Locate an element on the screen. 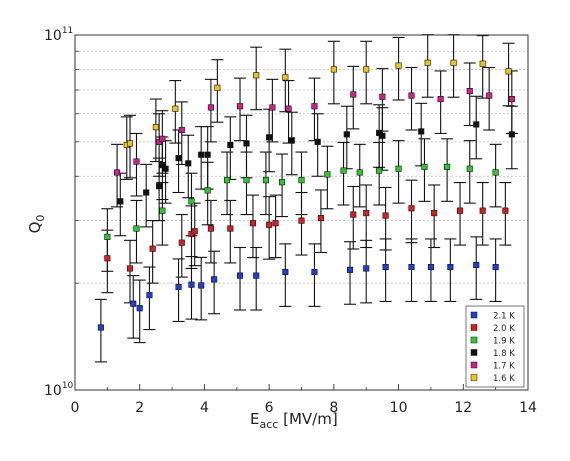  x-tick-label: 8 is located at coordinates (333, 408).